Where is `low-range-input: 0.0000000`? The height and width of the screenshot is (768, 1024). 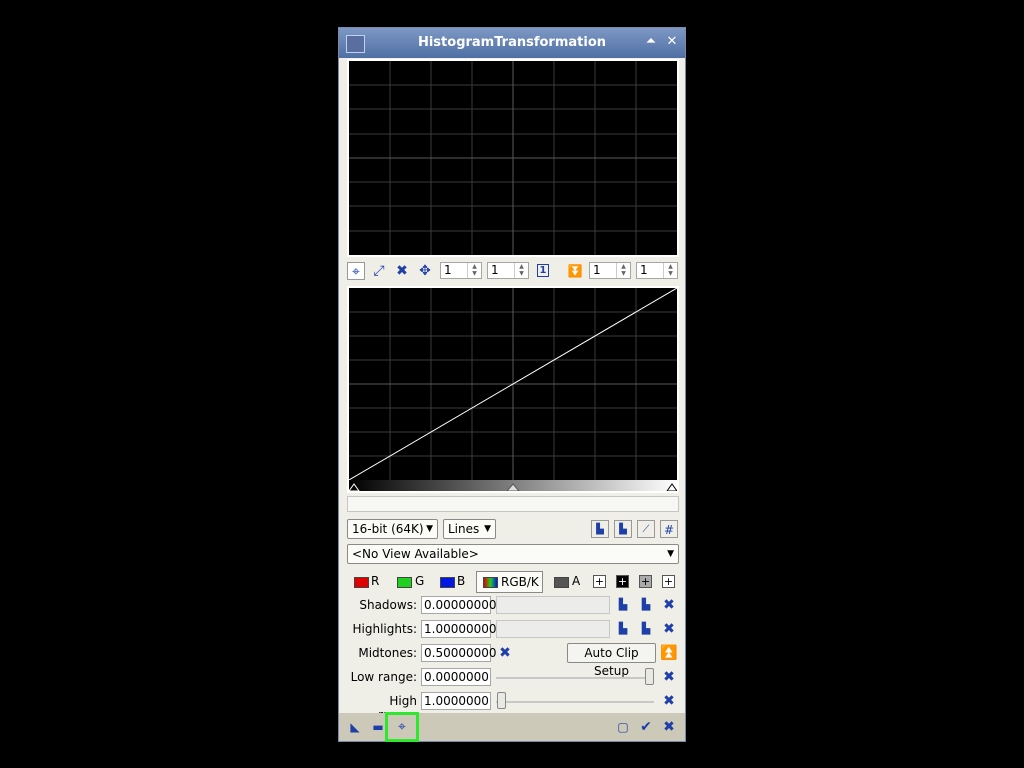
low-range-input: 0.0000000 is located at coordinates (456, 677).